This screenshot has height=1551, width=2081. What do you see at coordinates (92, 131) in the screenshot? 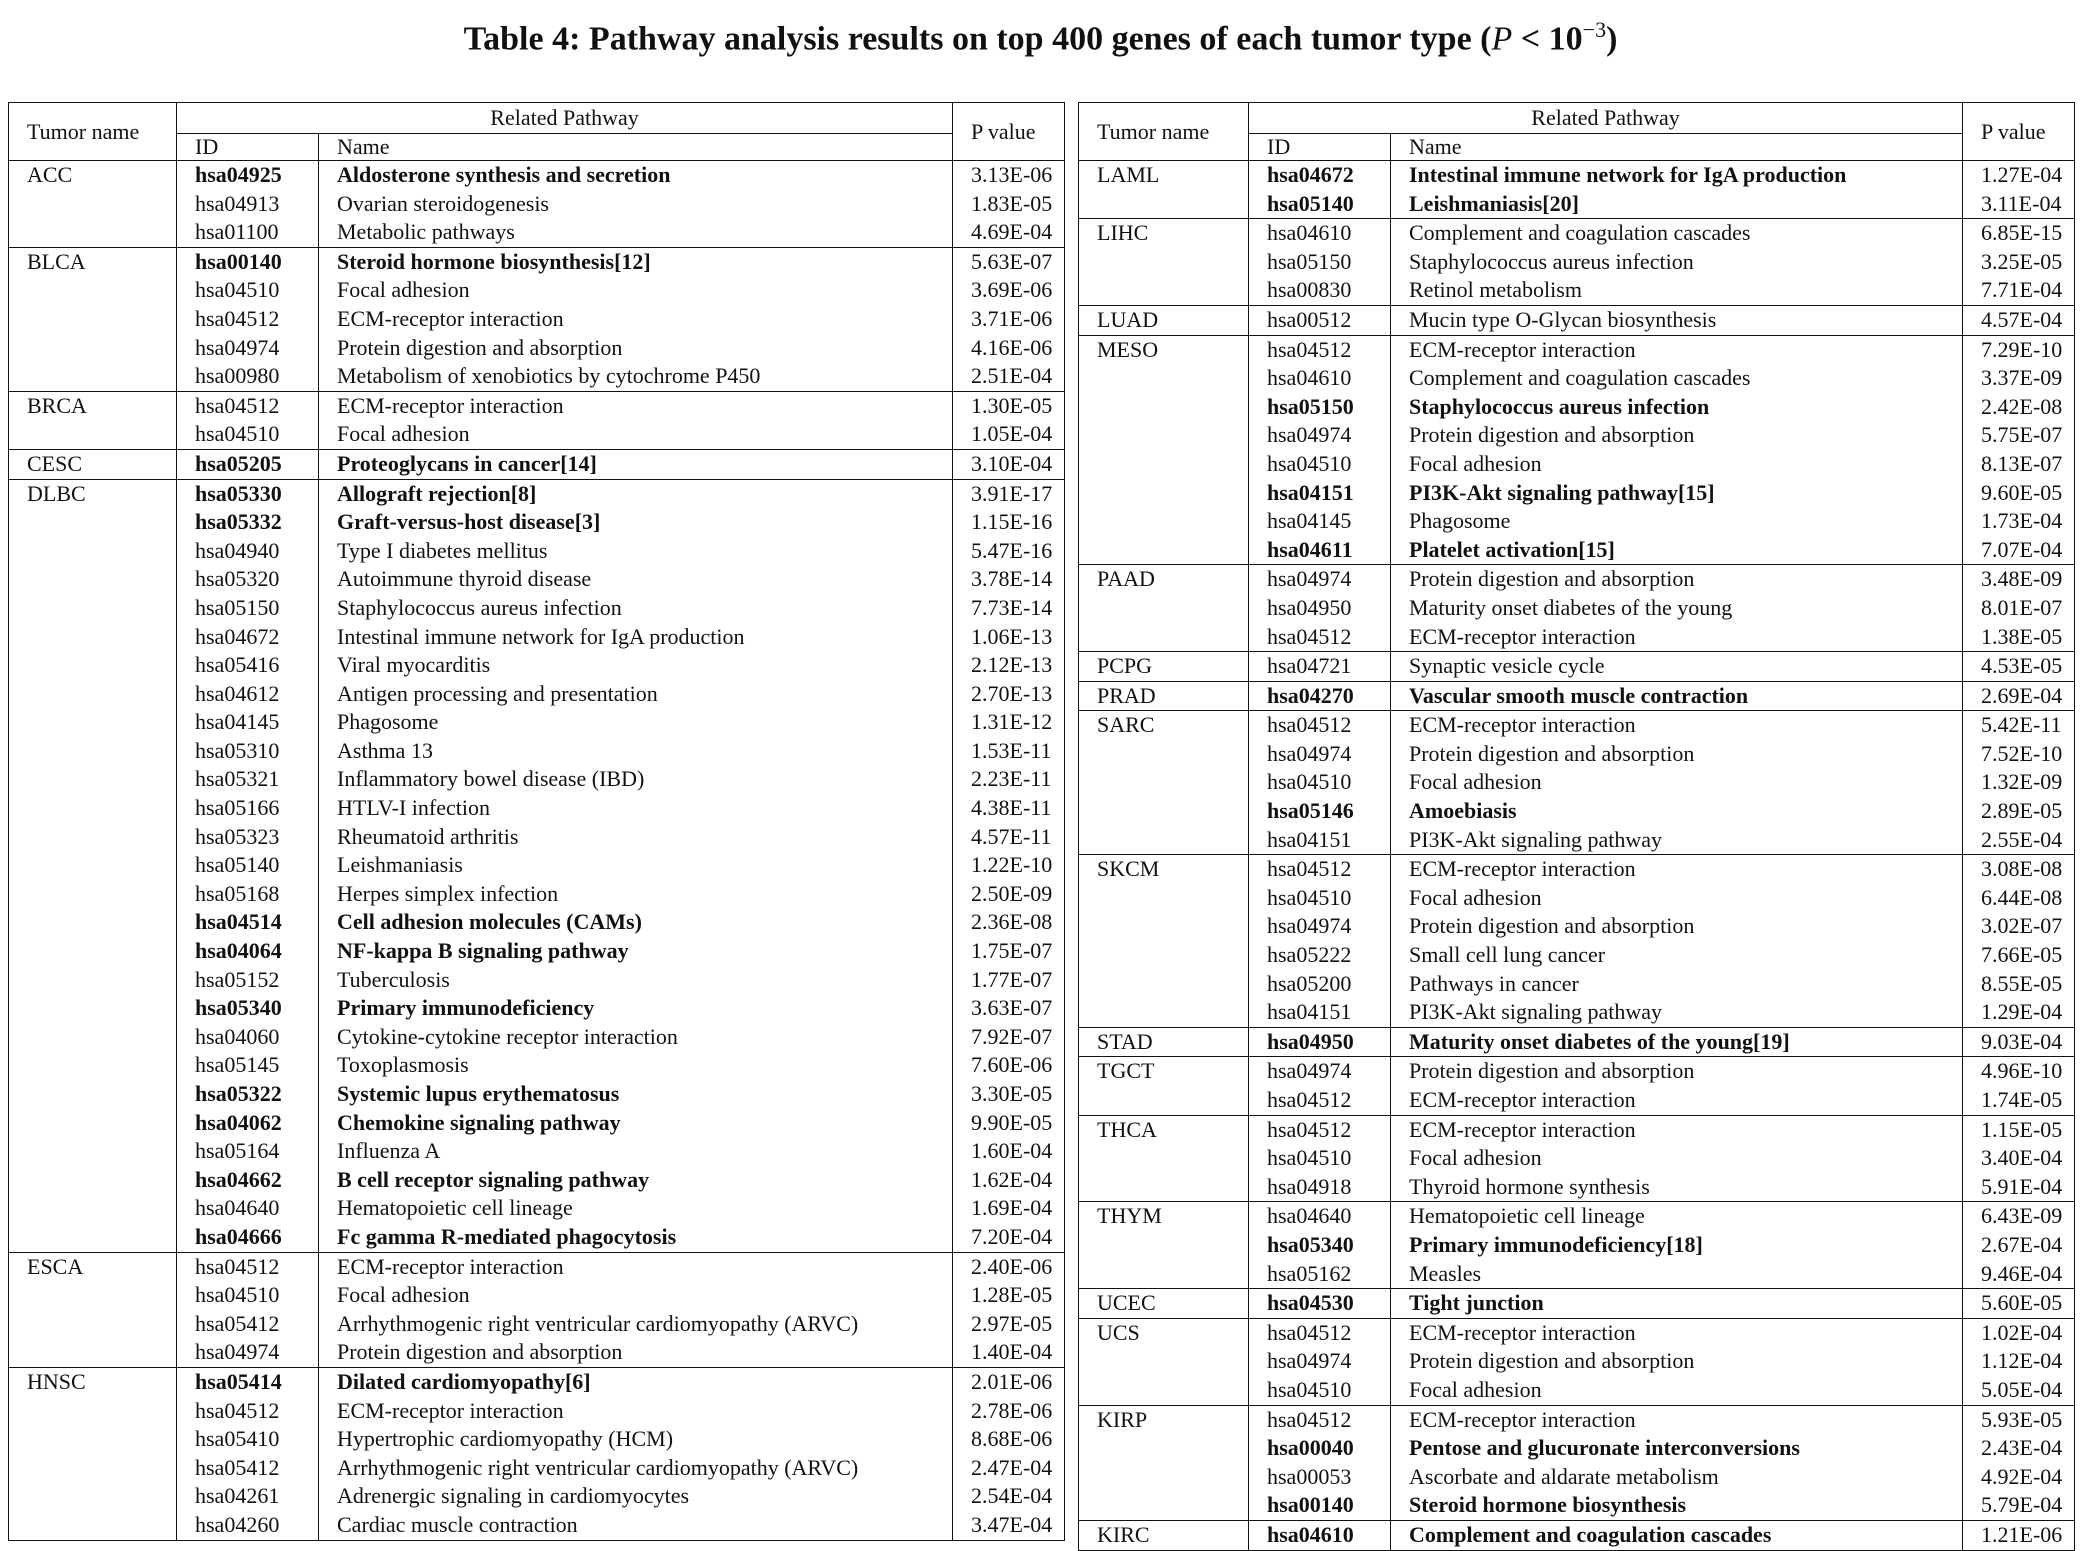
I see `header-tumor-name: Tumor name` at bounding box center [92, 131].